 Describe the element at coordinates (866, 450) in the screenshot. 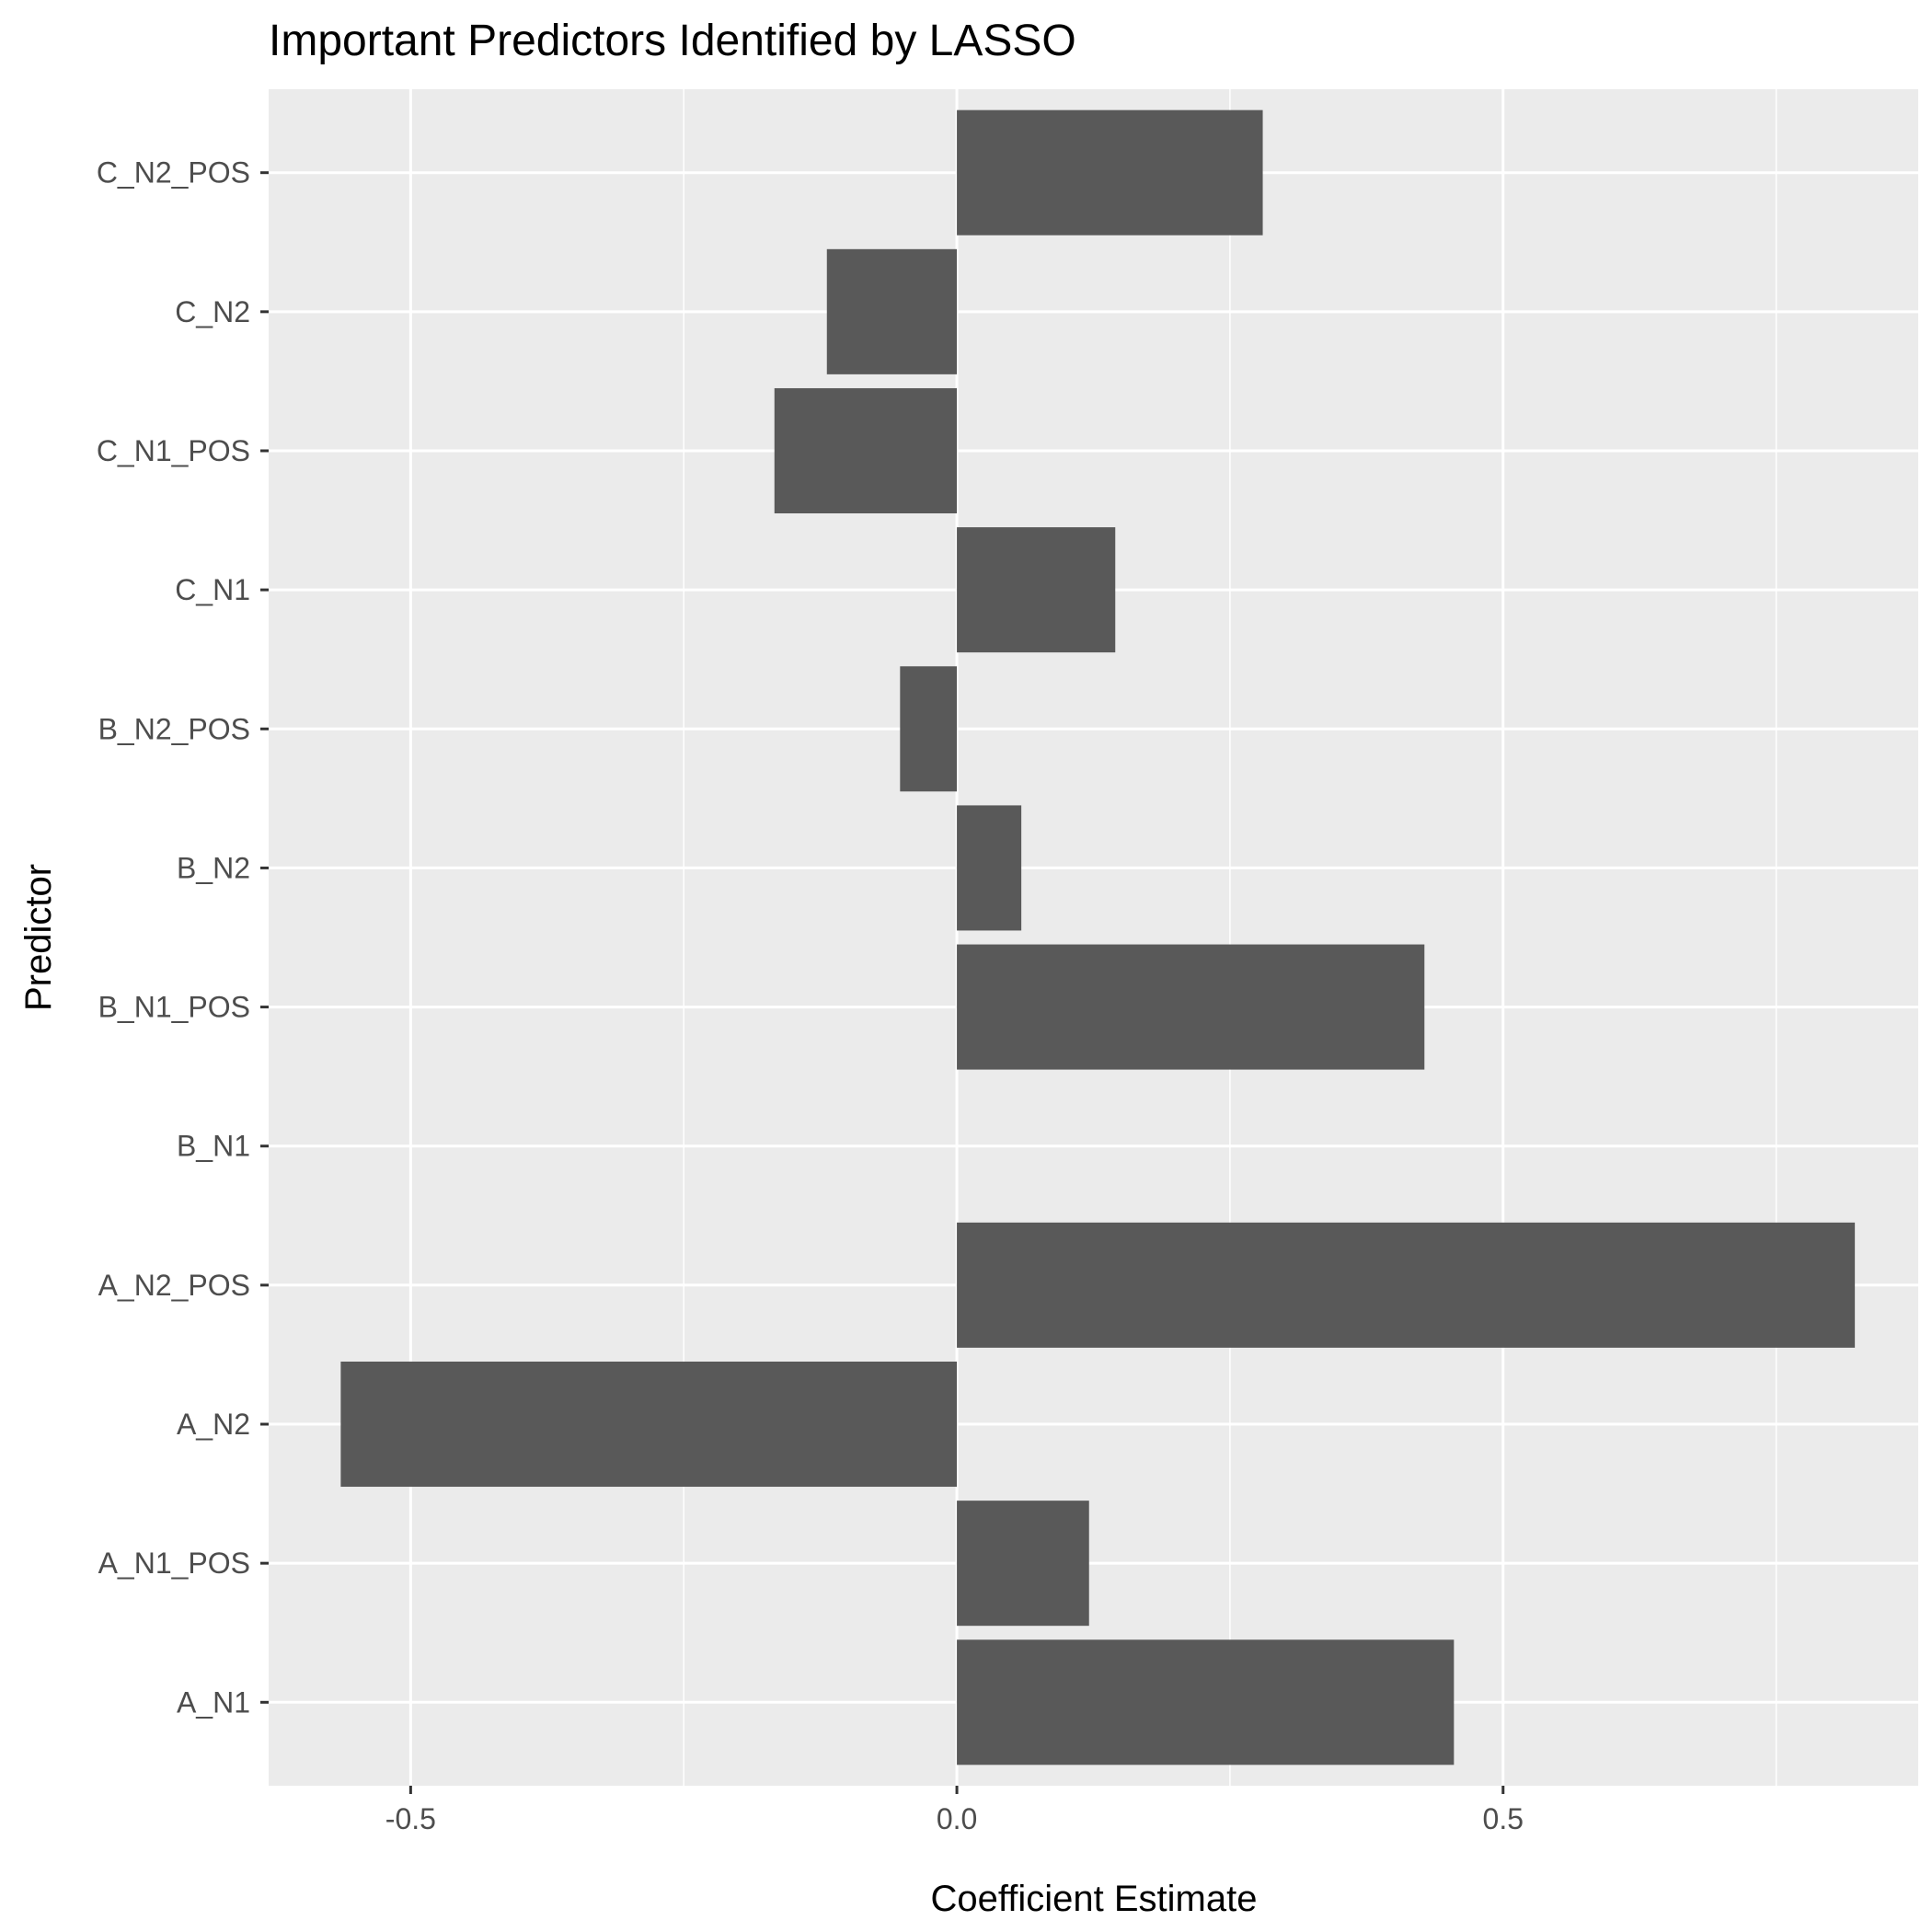

I see `bar-c-n1-pos` at that location.